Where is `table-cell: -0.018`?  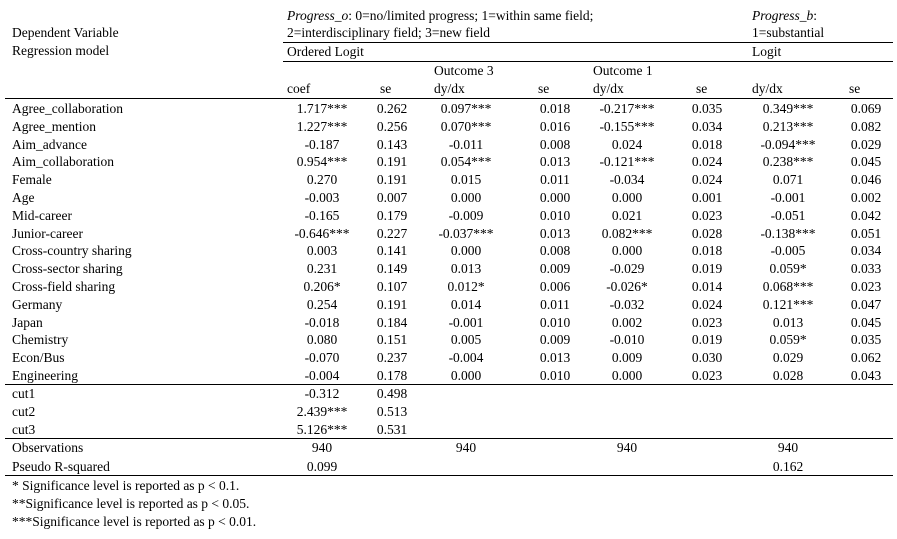
table-cell: -0.018 is located at coordinates (322, 322).